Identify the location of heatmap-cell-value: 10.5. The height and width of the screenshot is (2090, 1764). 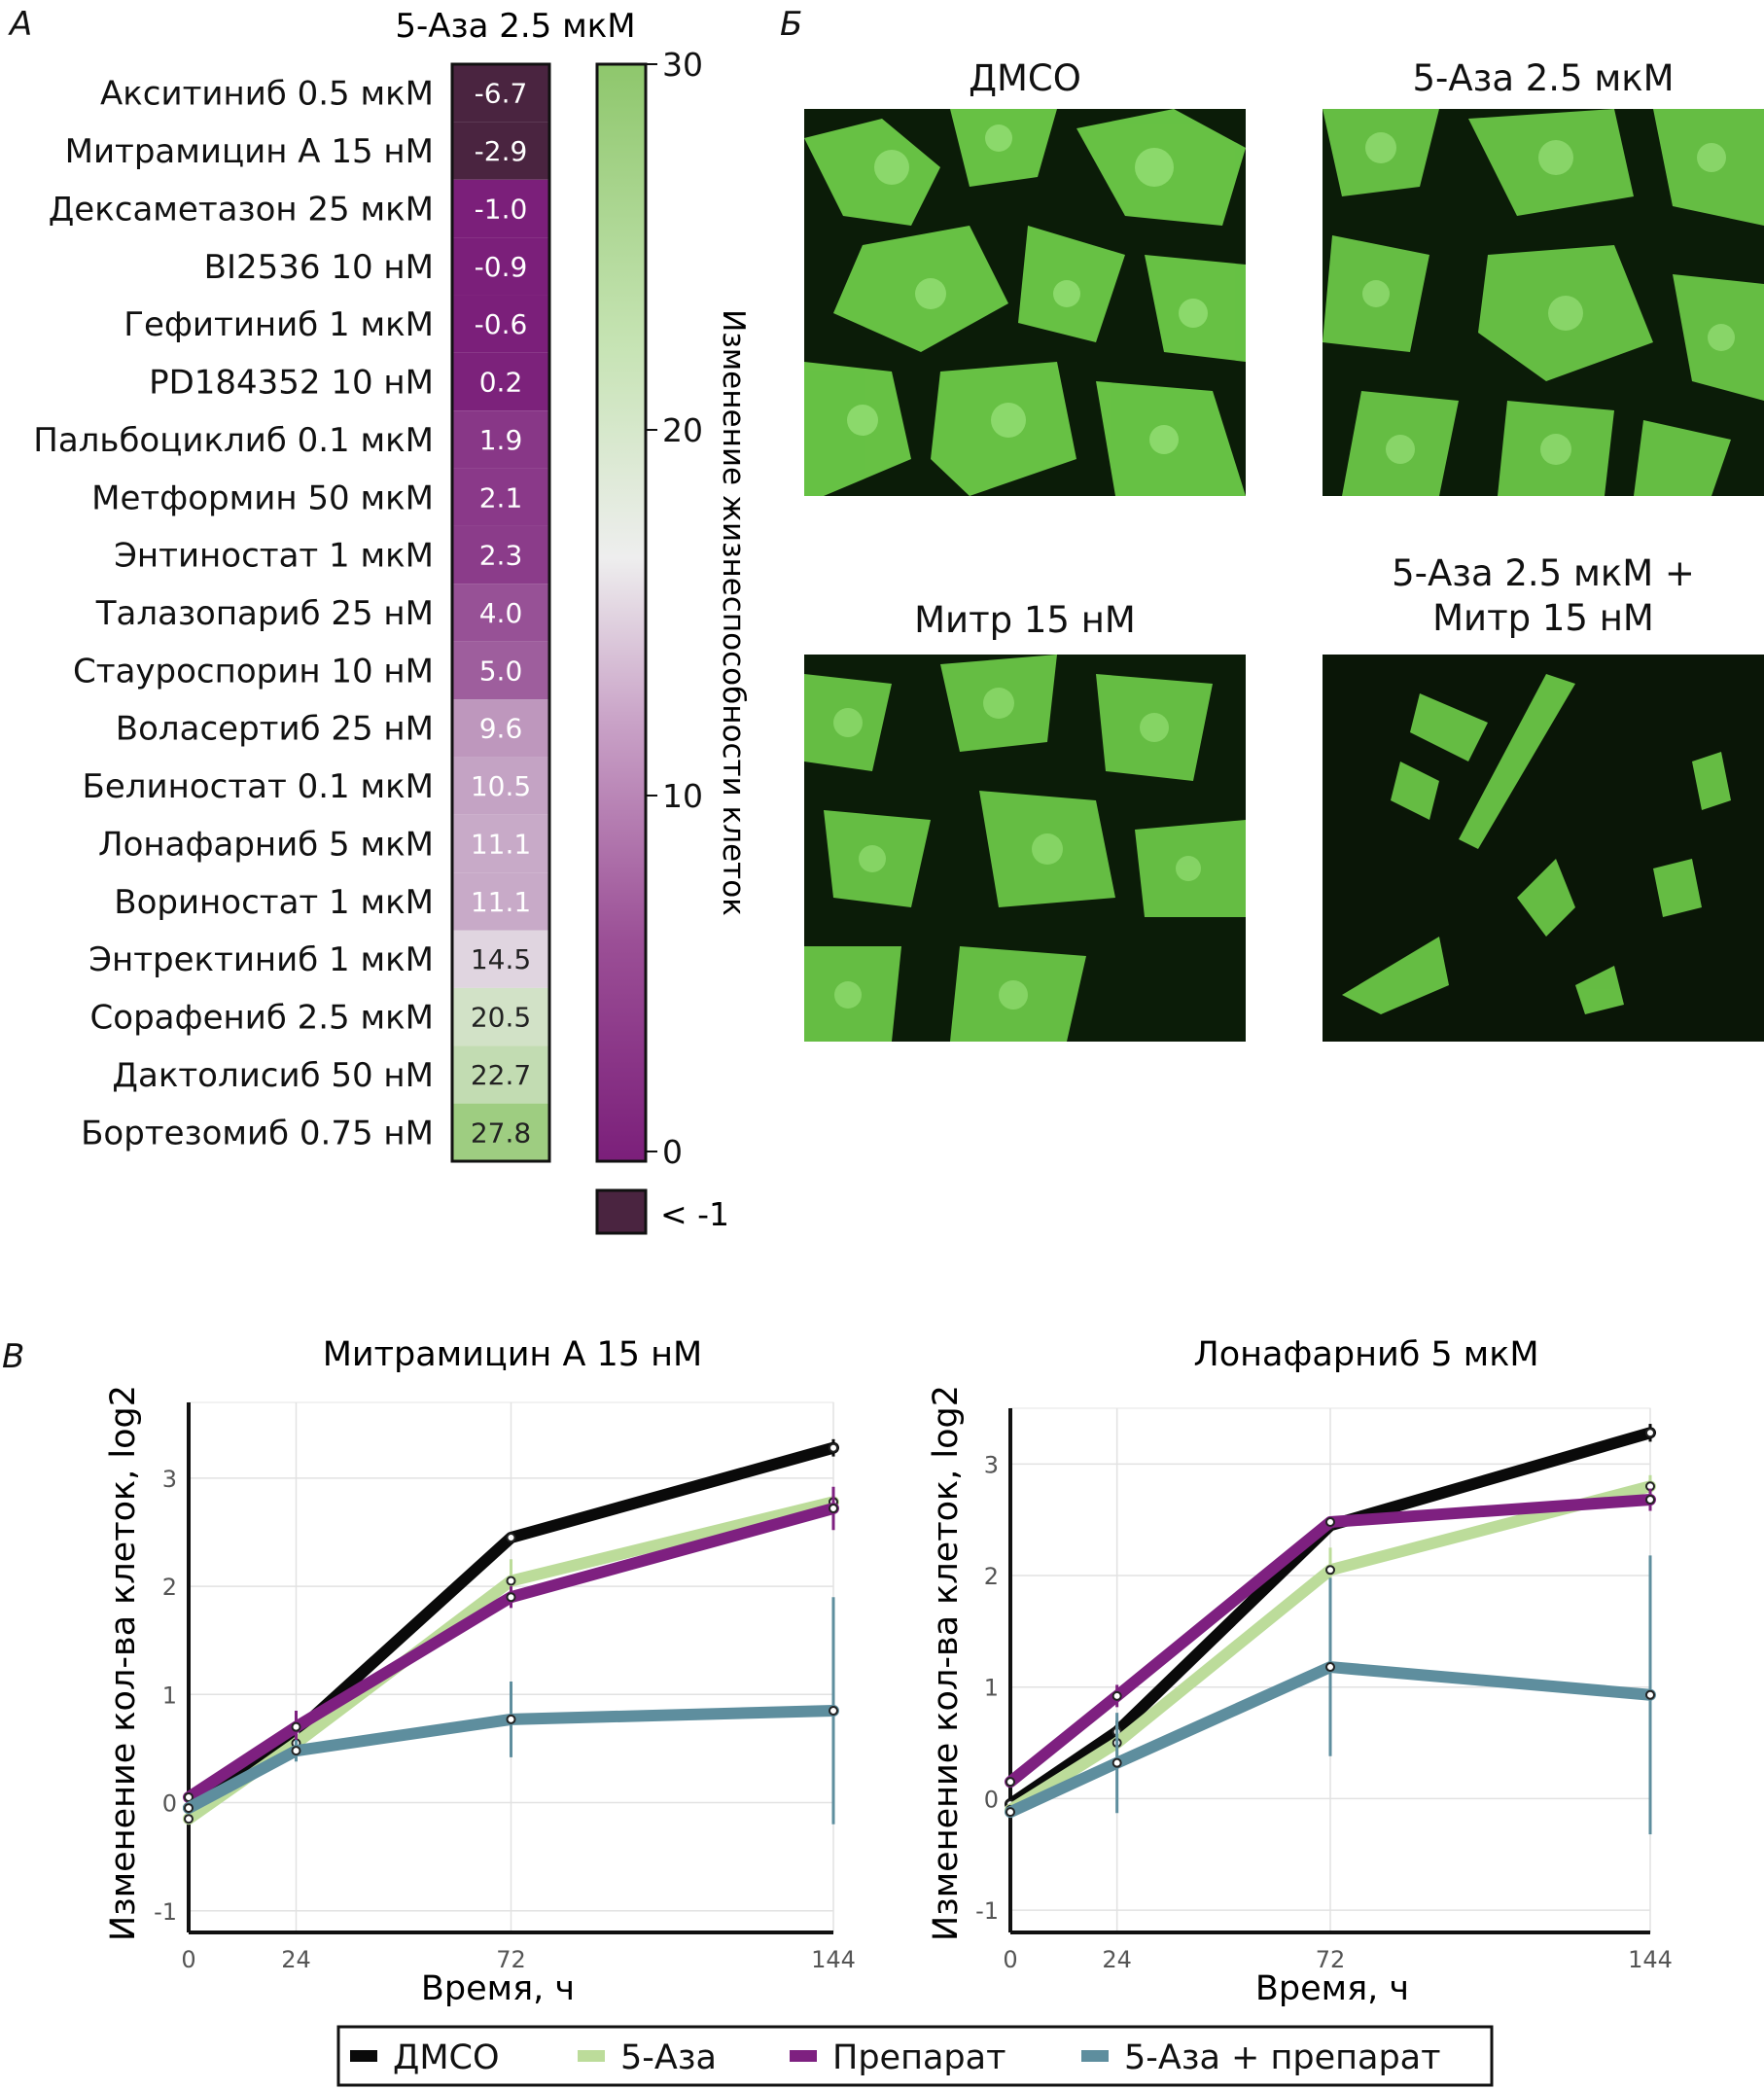
(501, 786).